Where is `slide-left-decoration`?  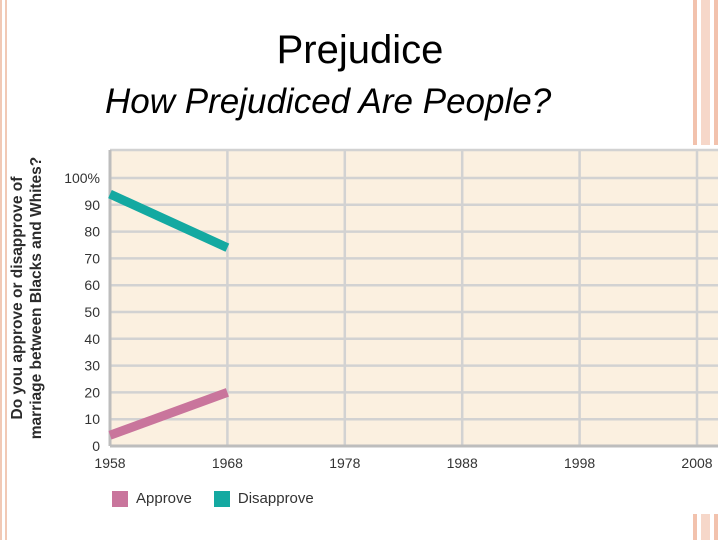 slide-left-decoration is located at coordinates (5, 270).